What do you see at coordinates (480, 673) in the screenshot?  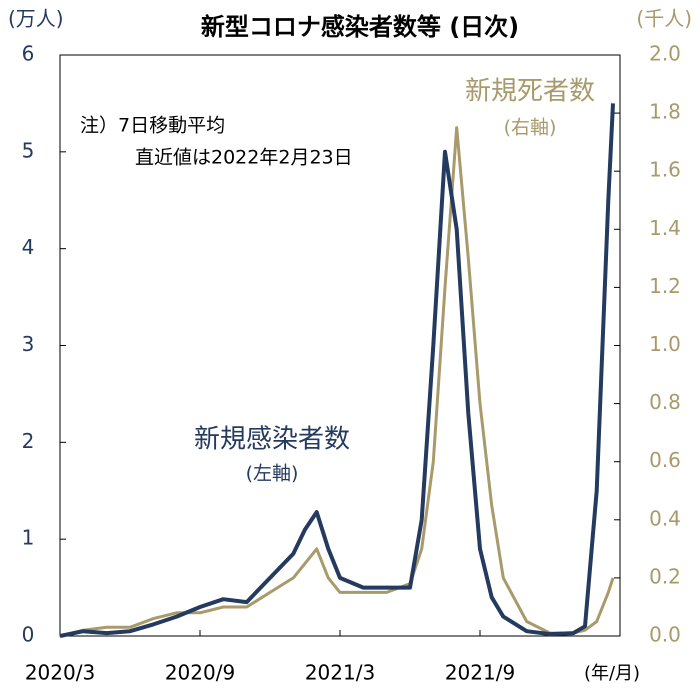 I see `x-tick-label: 2021/9` at bounding box center [480, 673].